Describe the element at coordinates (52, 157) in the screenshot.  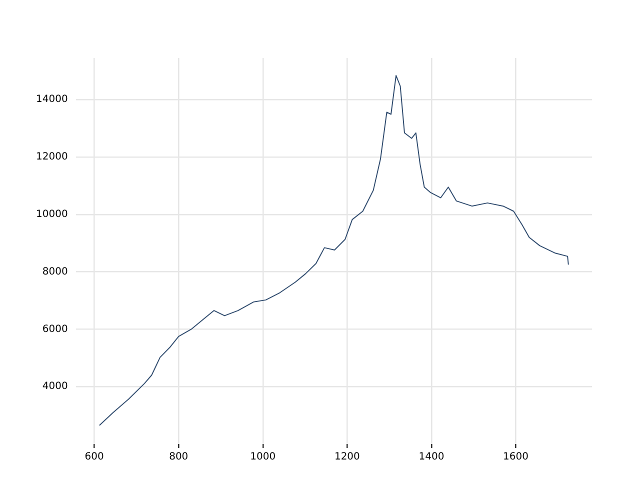
I see `y-tick-label: 12000` at that location.